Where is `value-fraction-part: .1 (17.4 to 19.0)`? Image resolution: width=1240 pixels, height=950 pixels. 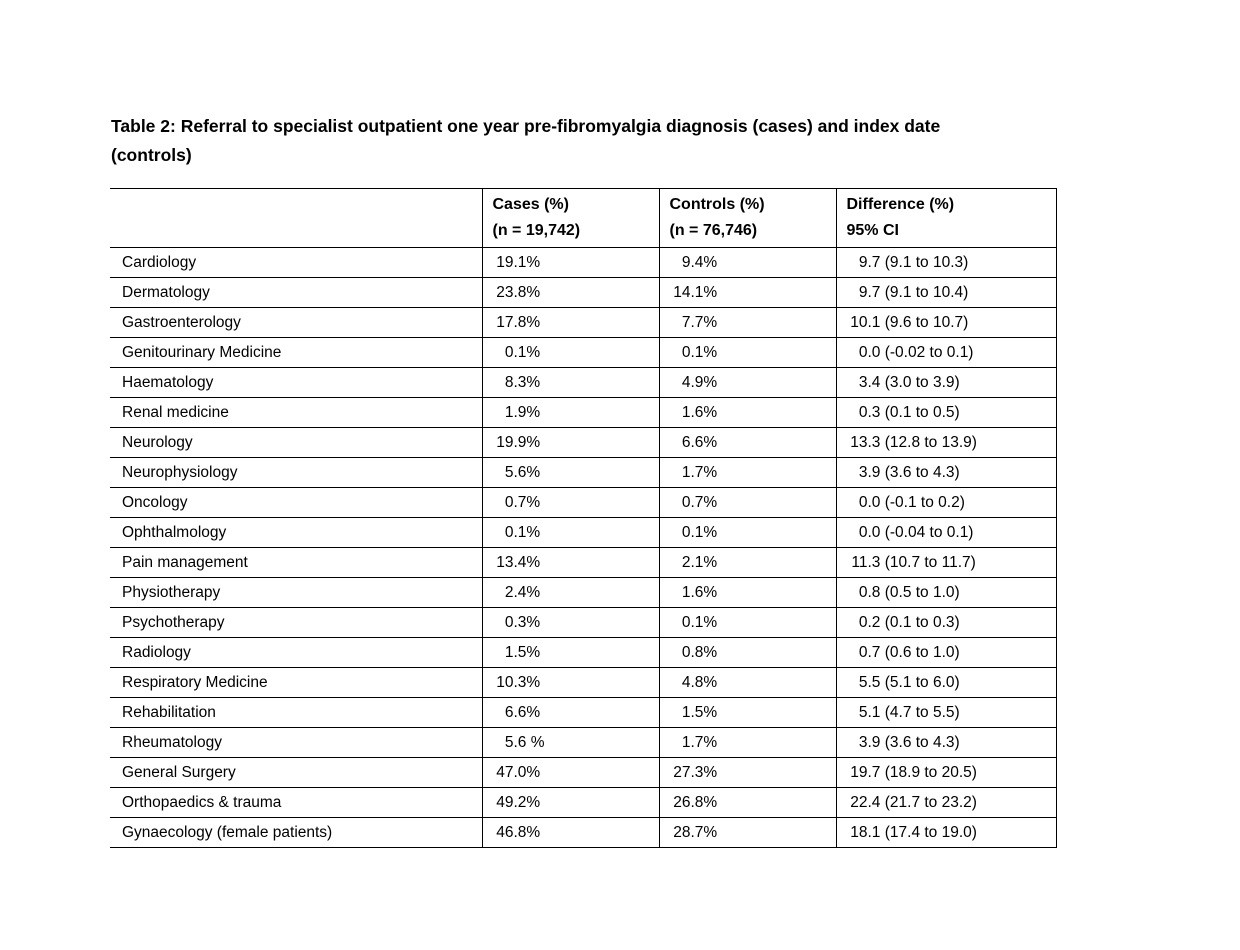
value-fraction-part: .1 (17.4 to 19.0) is located at coordinates (922, 832).